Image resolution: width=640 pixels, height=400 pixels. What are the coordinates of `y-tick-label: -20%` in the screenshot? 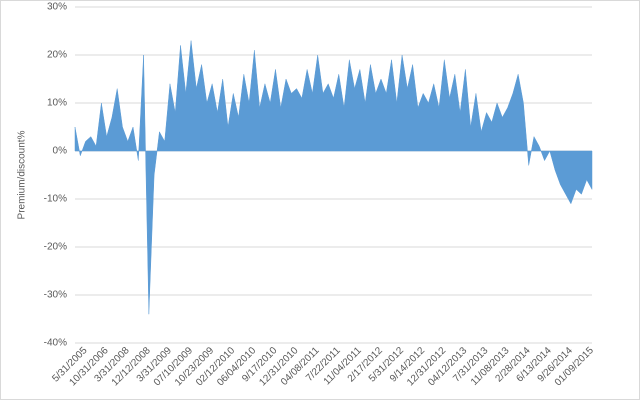 It's located at (55, 247).